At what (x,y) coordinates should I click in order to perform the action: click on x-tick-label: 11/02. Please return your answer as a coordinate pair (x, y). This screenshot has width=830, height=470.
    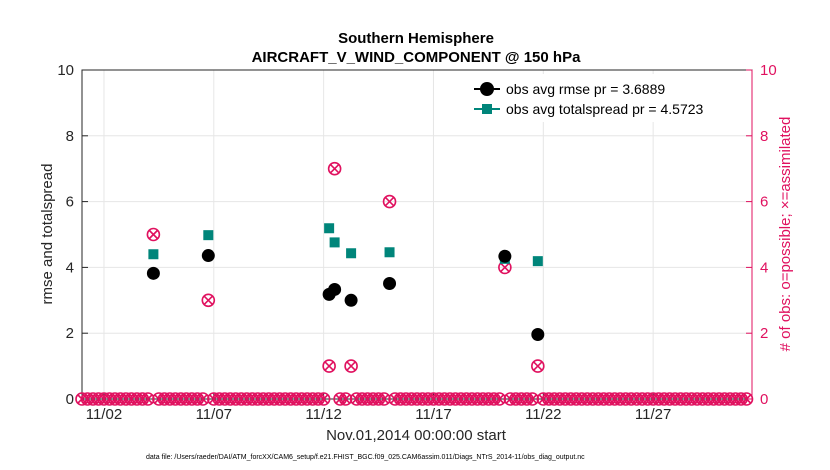
    Looking at the image, I should click on (104, 414).